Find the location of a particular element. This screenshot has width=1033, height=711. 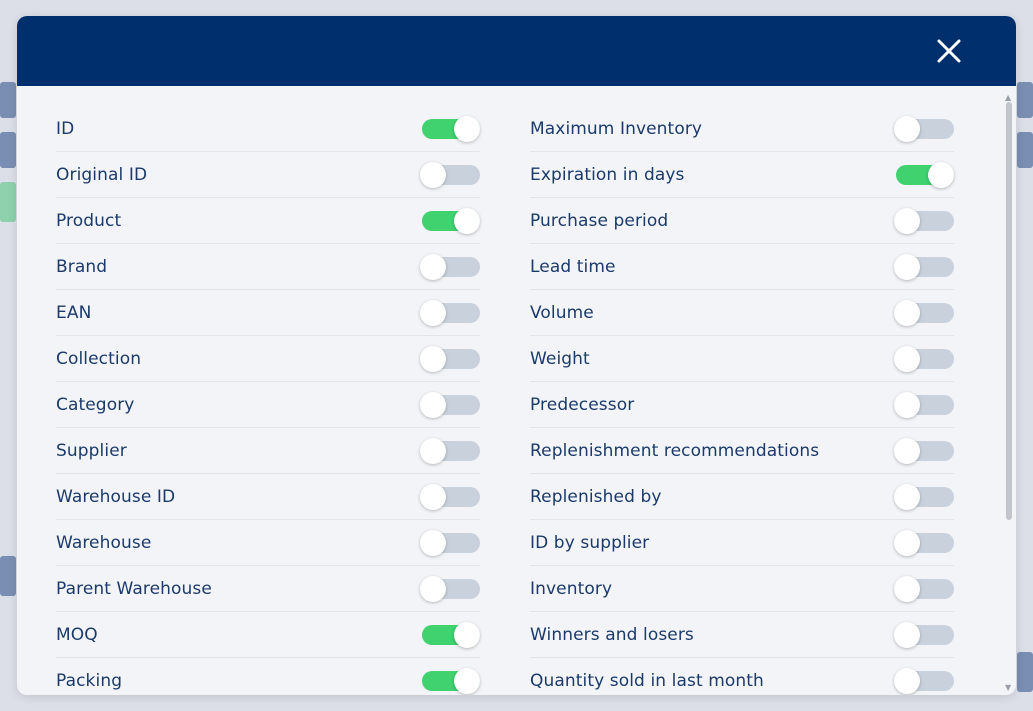

toggle-original-id is located at coordinates (450, 175).